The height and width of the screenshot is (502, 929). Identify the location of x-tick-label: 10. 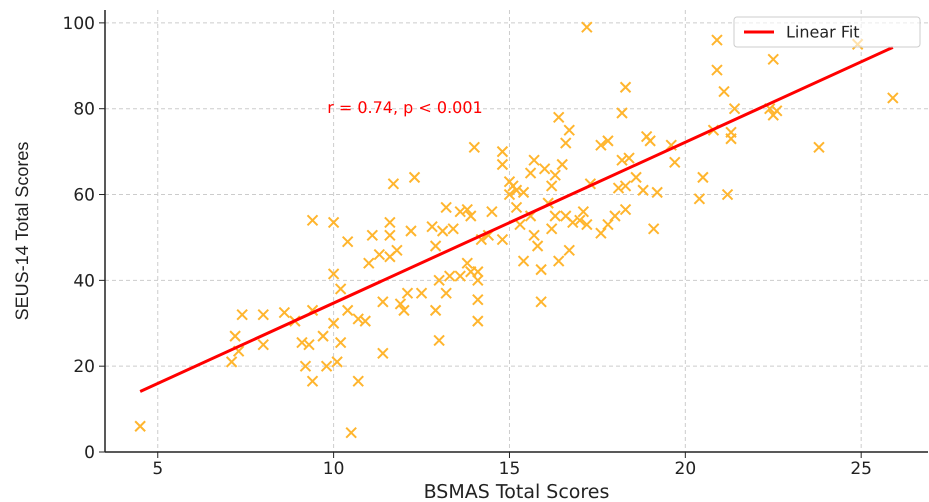
(333, 469).